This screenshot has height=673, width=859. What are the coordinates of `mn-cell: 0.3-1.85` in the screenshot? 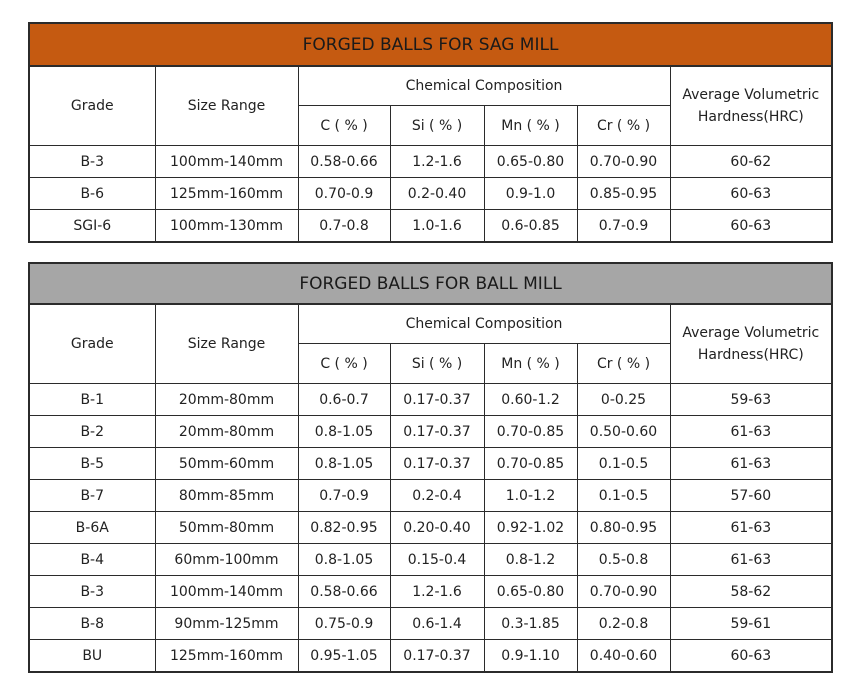 It's located at (530, 623).